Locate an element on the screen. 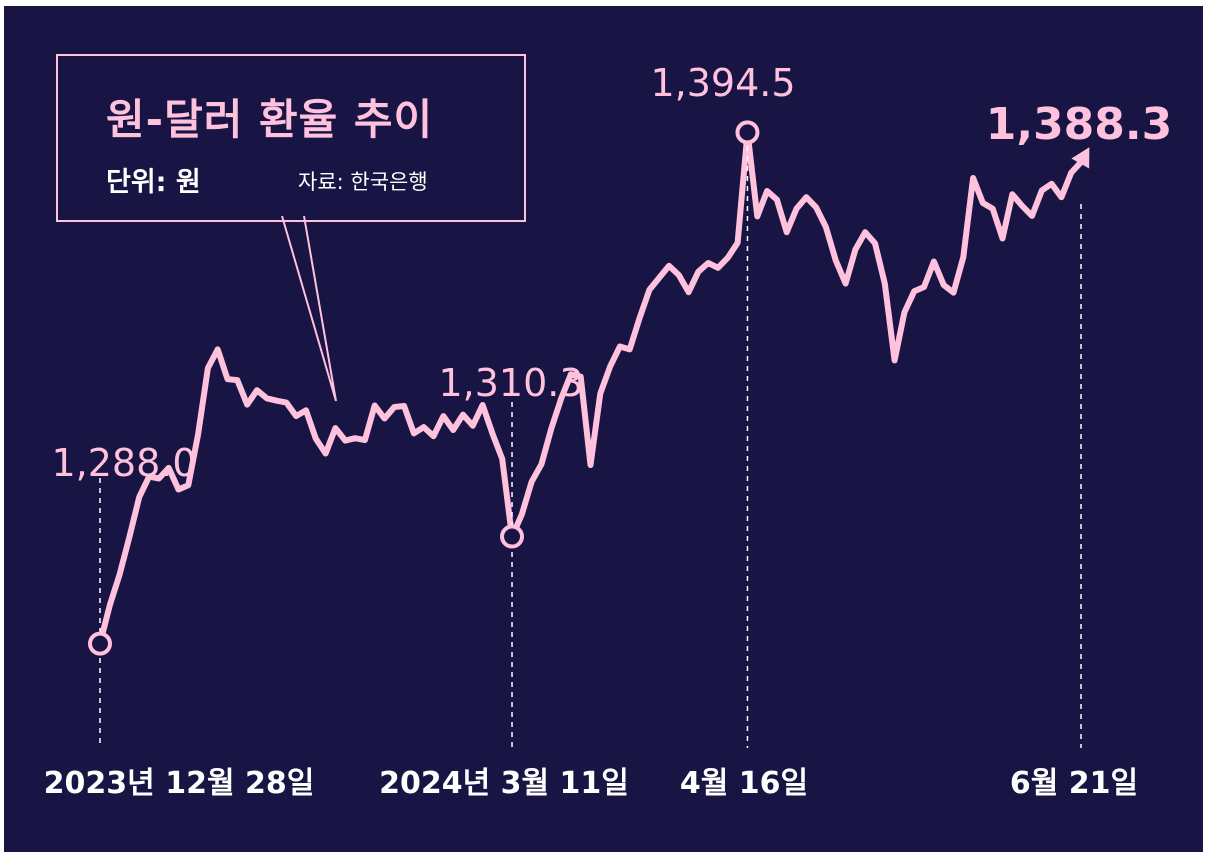  annotation-3-marker is located at coordinates (747, 132).